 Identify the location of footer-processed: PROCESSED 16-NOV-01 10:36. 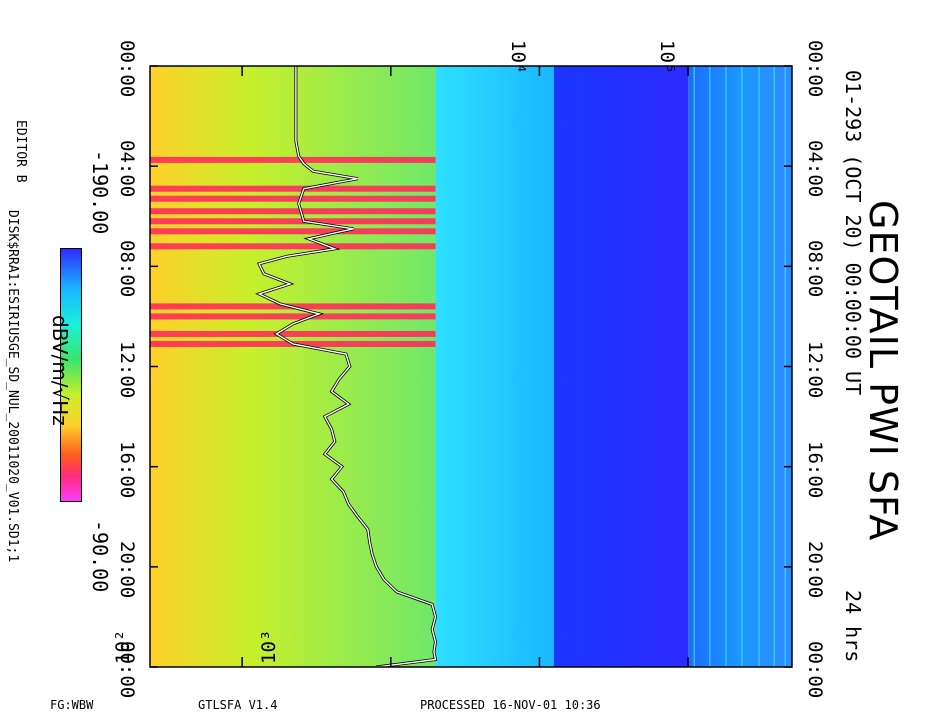
(510, 705).